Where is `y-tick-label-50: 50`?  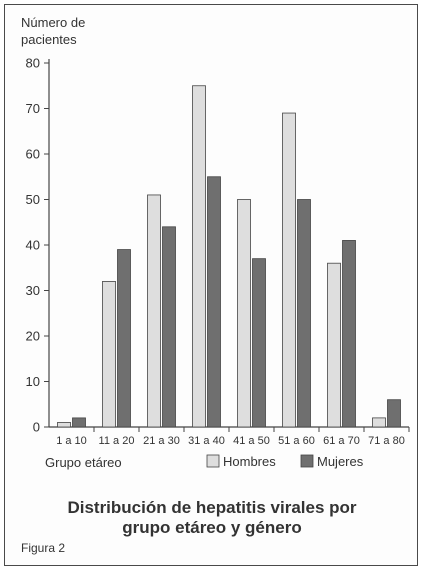
y-tick-label-50: 50 is located at coordinates (33, 199).